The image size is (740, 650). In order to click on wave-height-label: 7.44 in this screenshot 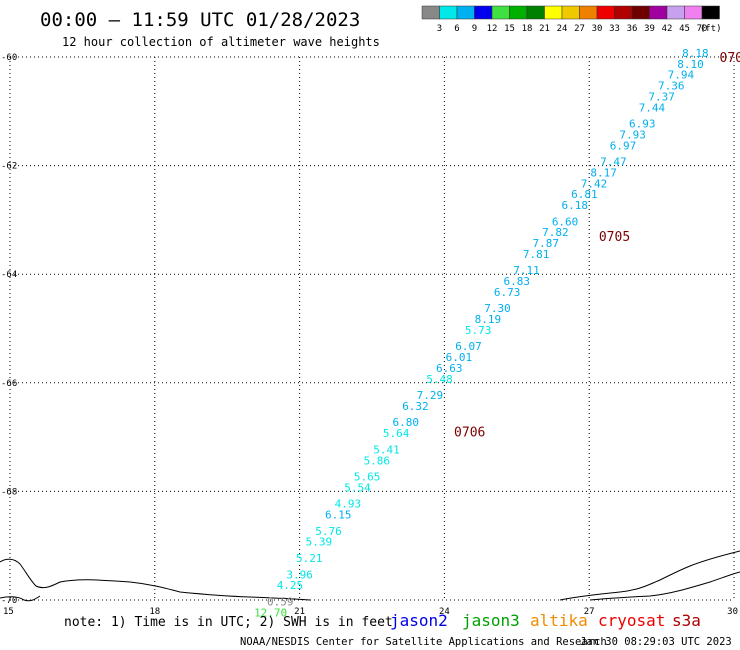, I will do `click(652, 107)`.